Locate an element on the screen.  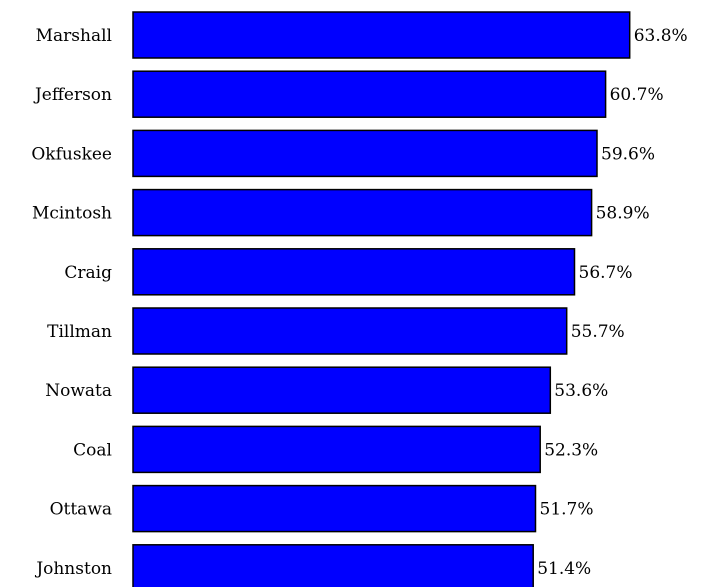
category-label-mcintosh: Mcintosh is located at coordinates (72, 214).